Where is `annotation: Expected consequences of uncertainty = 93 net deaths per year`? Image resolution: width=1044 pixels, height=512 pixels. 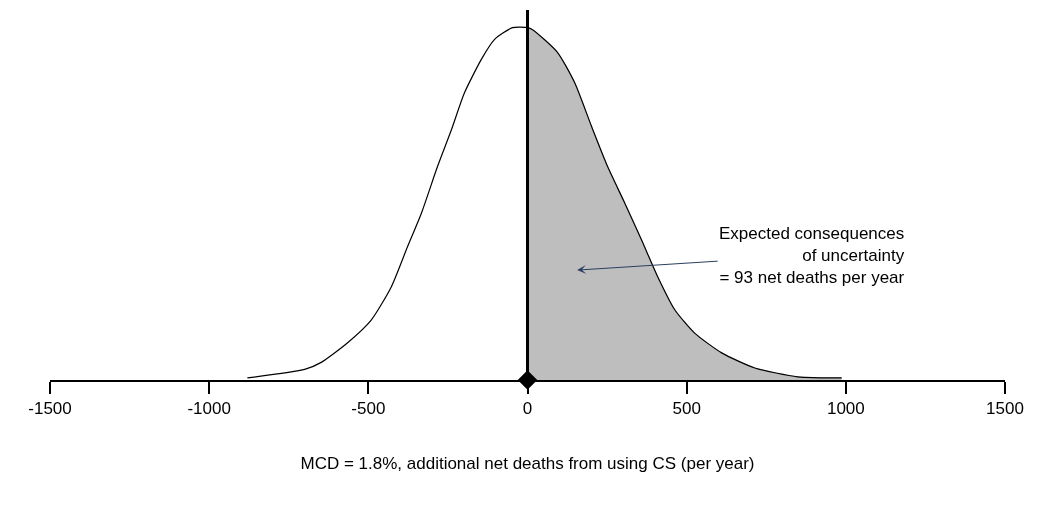
annotation: Expected consequences of uncertainty = 93 net deaths per year is located at coordinates (812, 256).